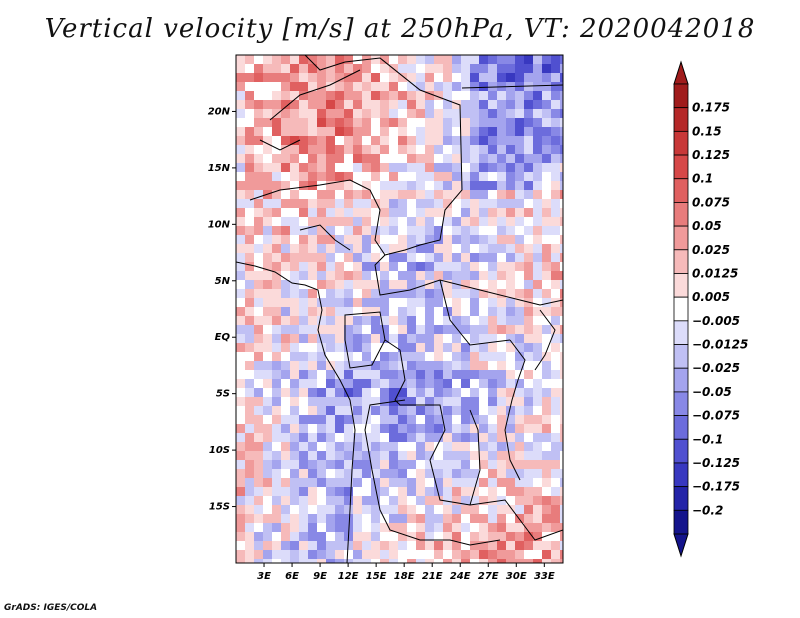 Image resolution: width=800 pixels, height=618 pixels. I want to click on lat-tick-label: 15S, so click(219, 507).